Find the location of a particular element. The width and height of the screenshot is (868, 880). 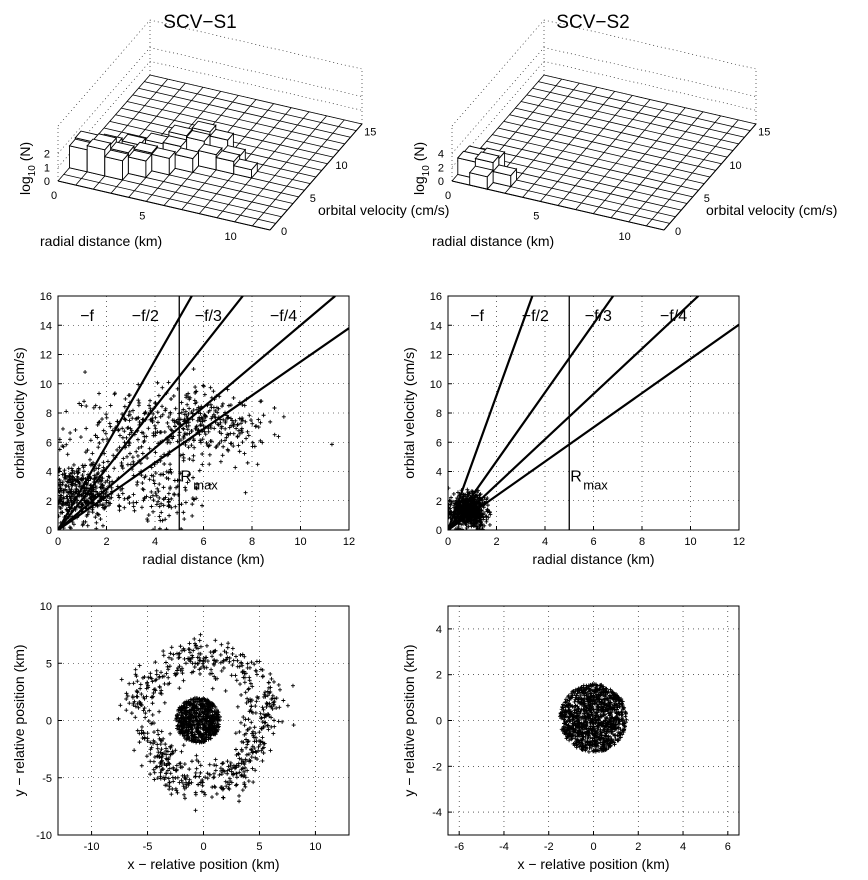

x-tick-label: 8 is located at coordinates (642, 542).